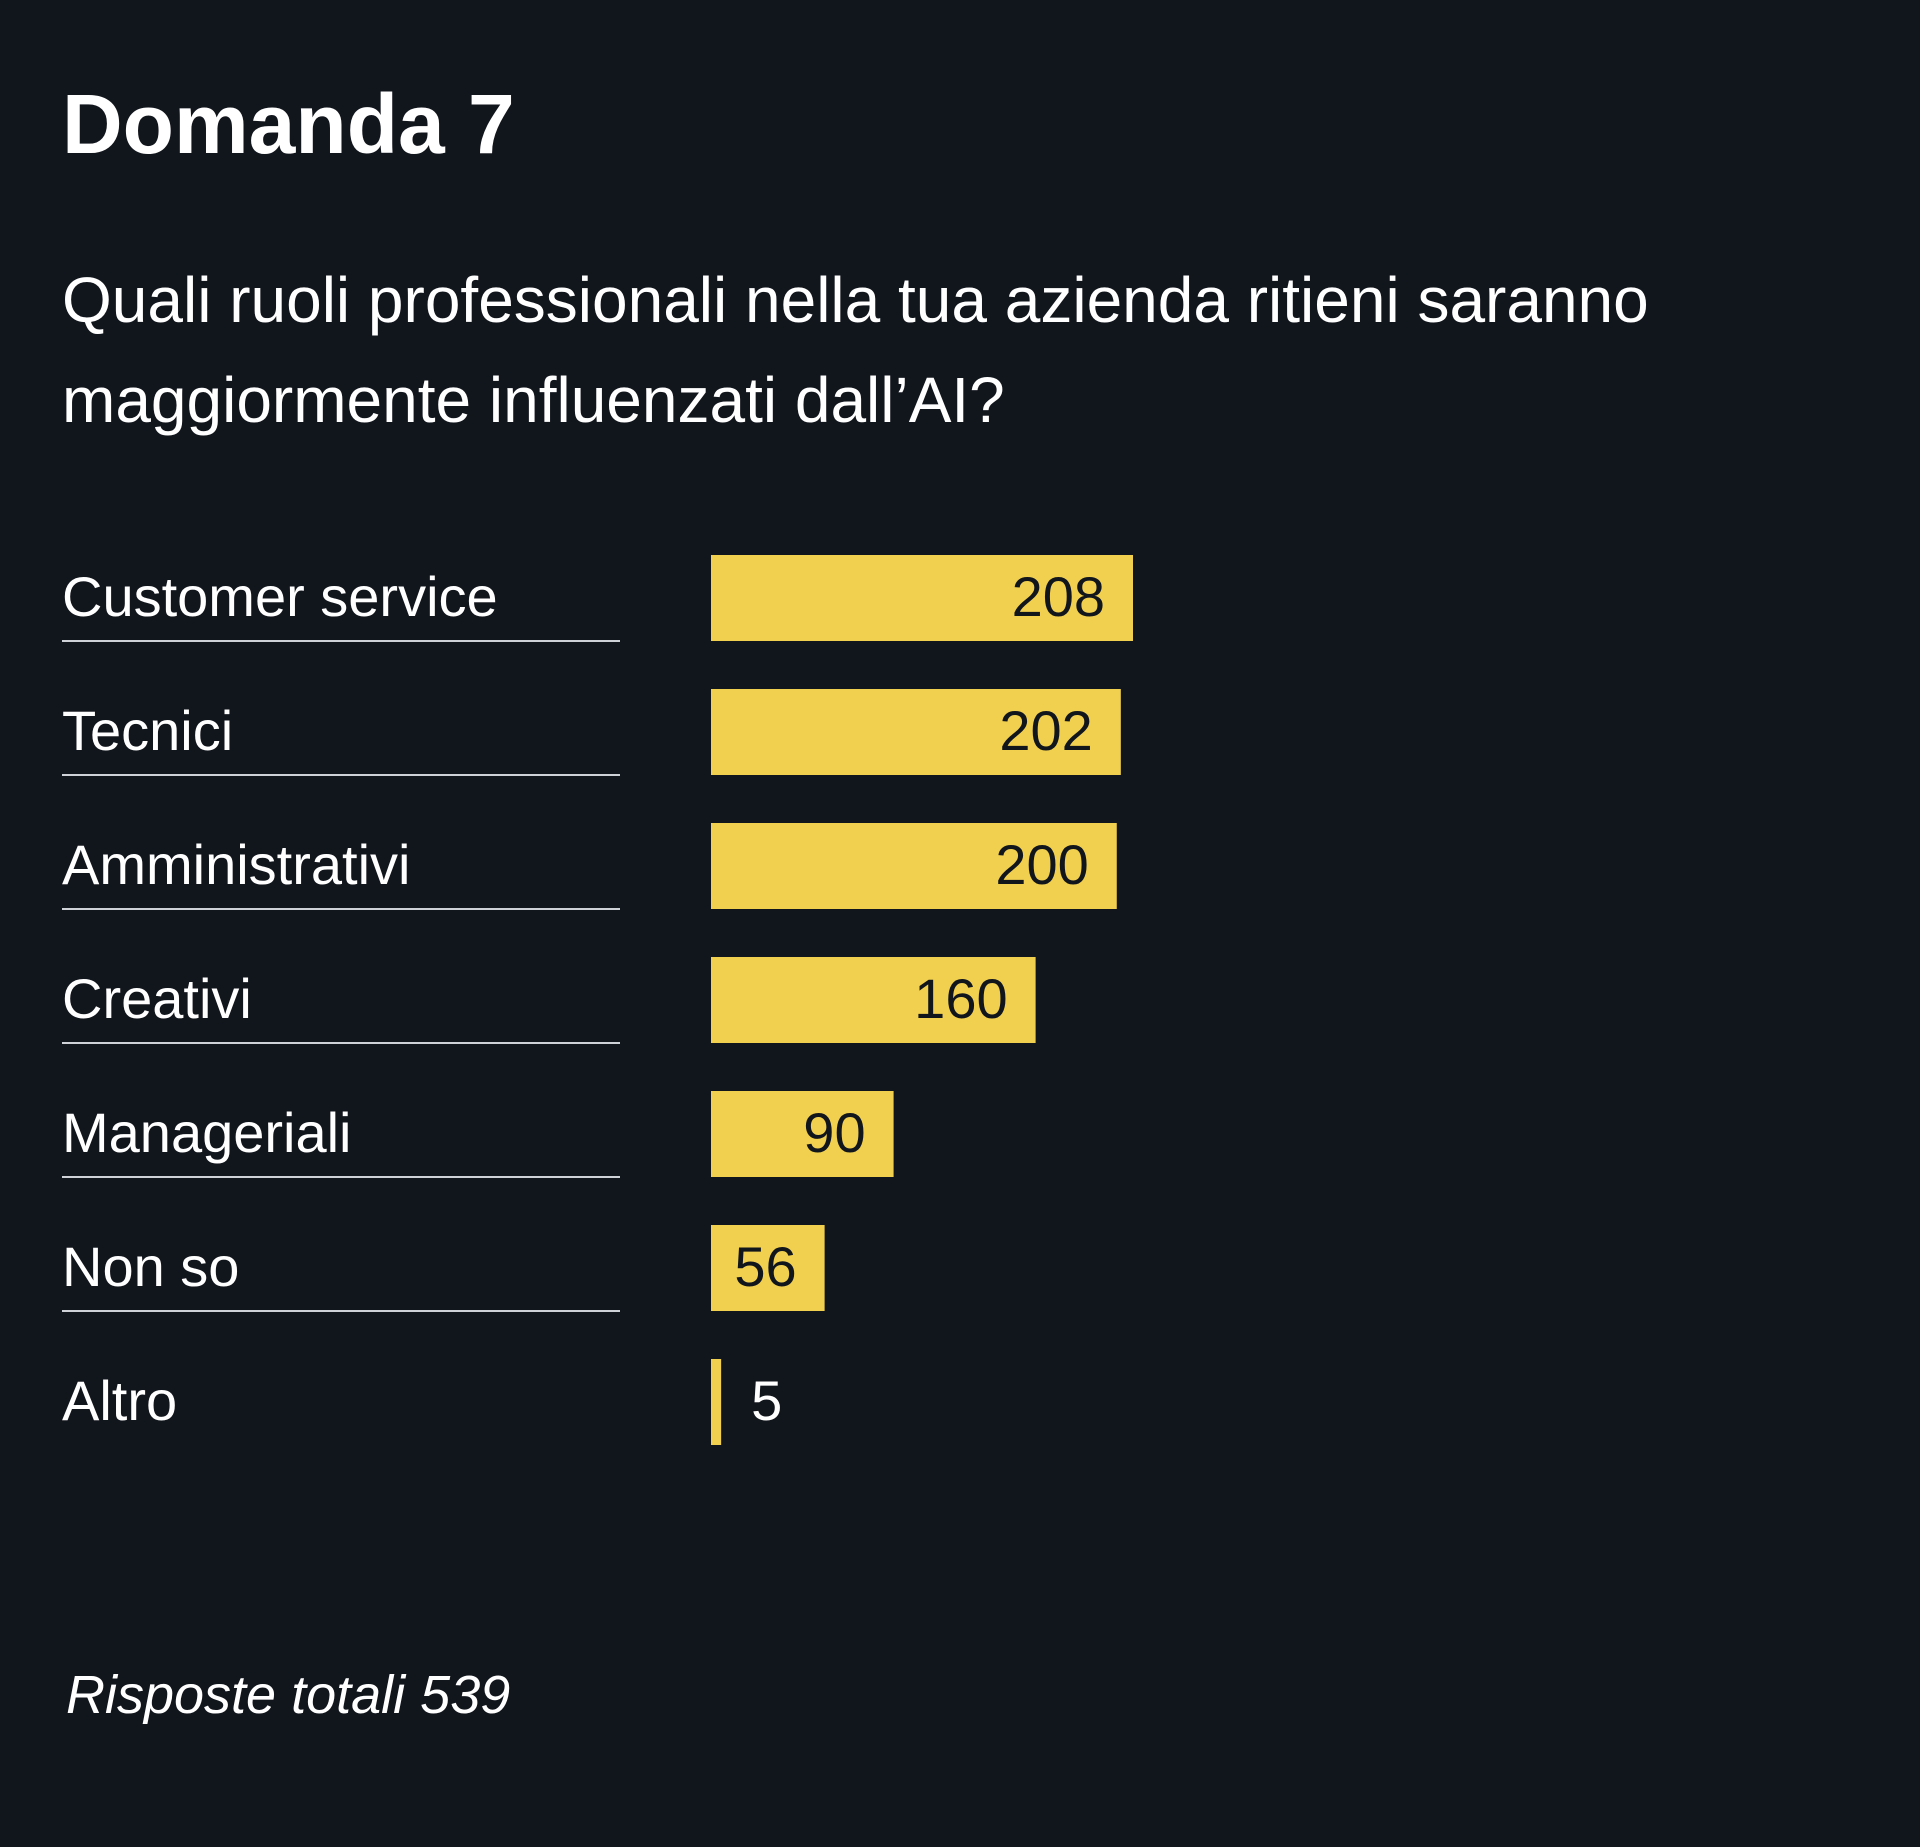  I want to click on page-title: Domanda 7, so click(288, 124).